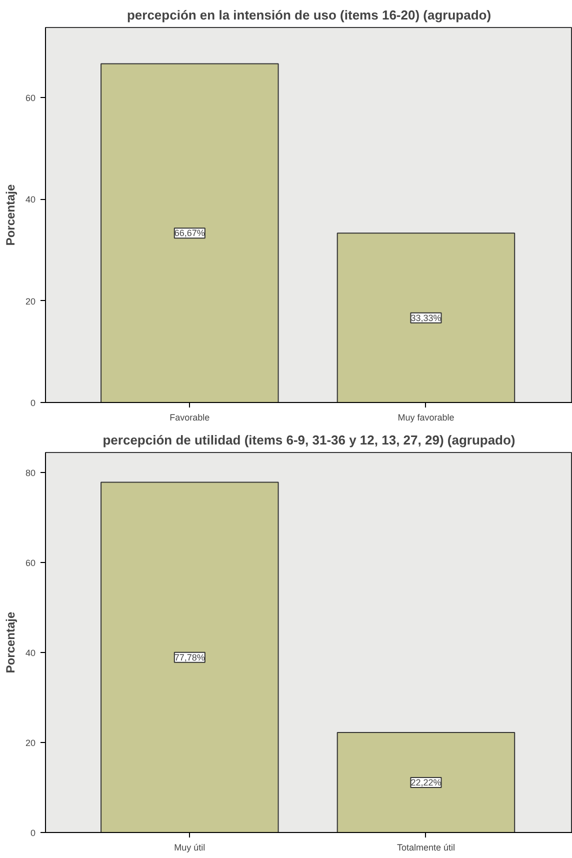  What do you see at coordinates (426, 417) in the screenshot?
I see `x-tick-label: Muy favorable` at bounding box center [426, 417].